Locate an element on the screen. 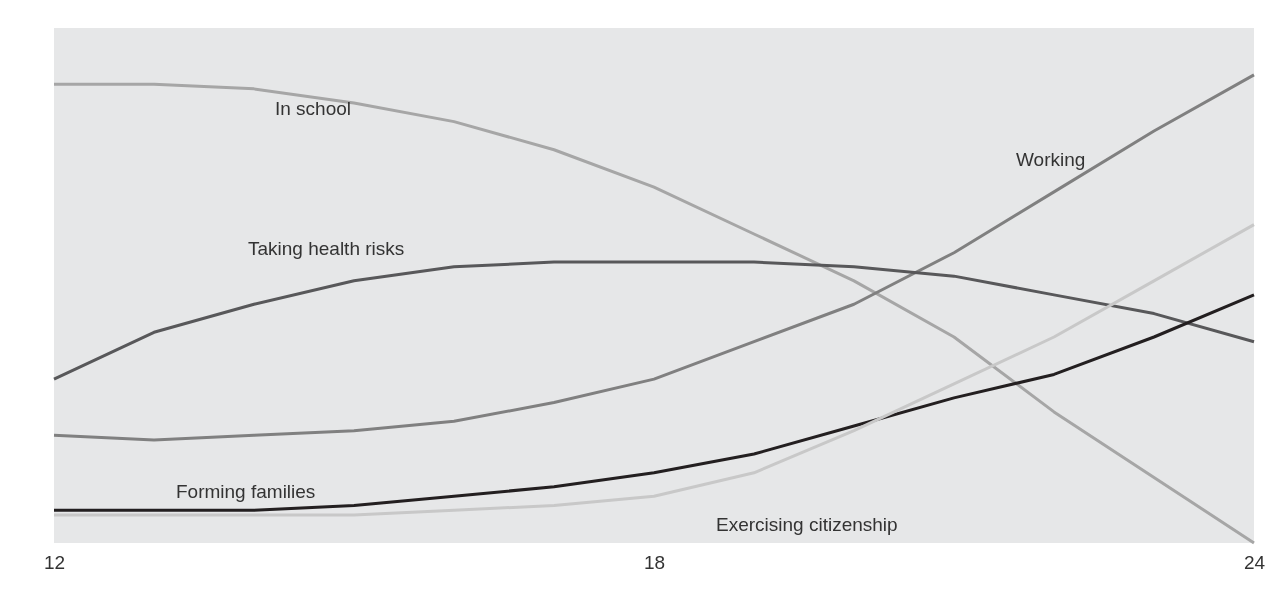  series-label: Exercising citizenship is located at coordinates (807, 524).